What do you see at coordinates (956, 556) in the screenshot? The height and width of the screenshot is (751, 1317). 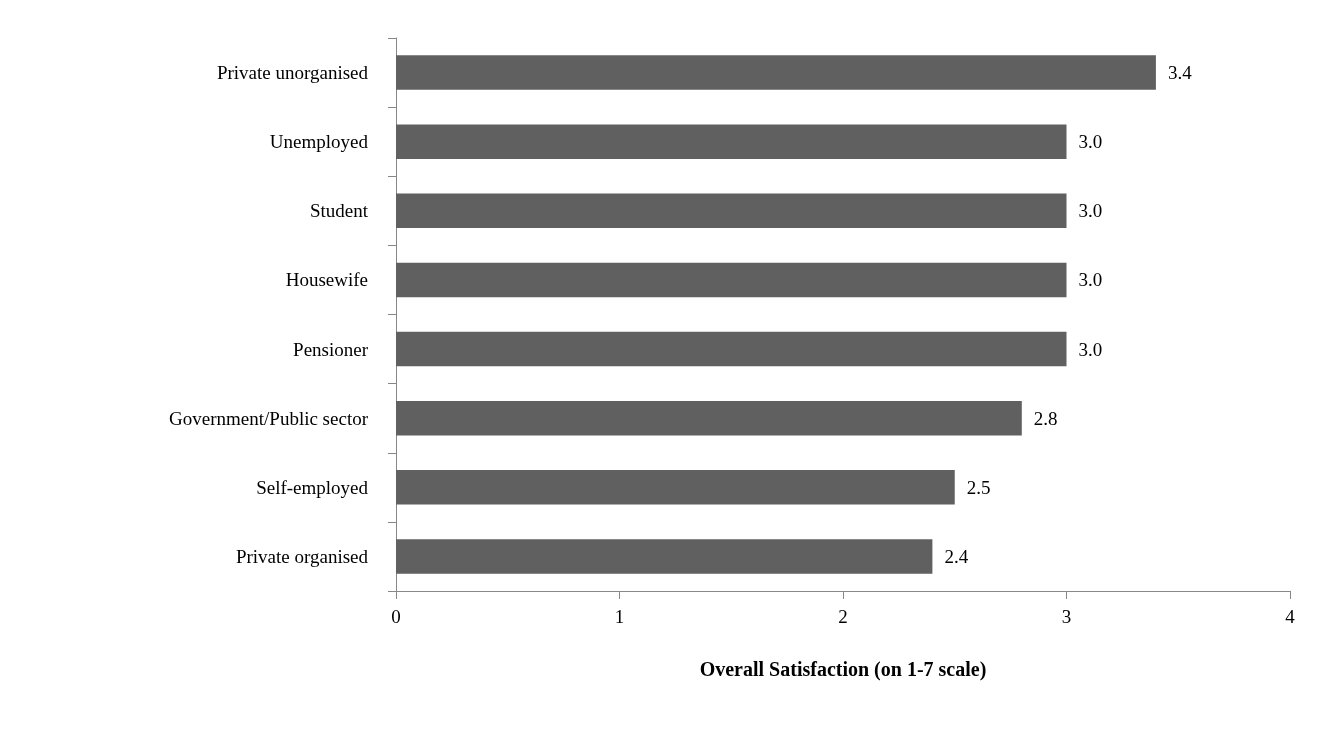 I see `data-label: 2.4` at bounding box center [956, 556].